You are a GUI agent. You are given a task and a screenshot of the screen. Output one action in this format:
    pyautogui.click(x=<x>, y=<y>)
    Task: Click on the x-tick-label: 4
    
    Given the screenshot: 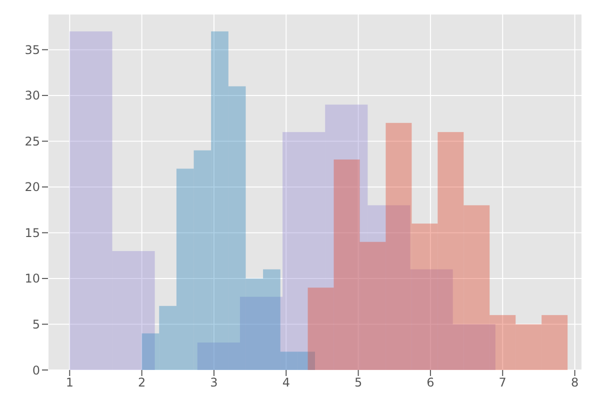 What is the action you would take?
    pyautogui.click(x=286, y=383)
    